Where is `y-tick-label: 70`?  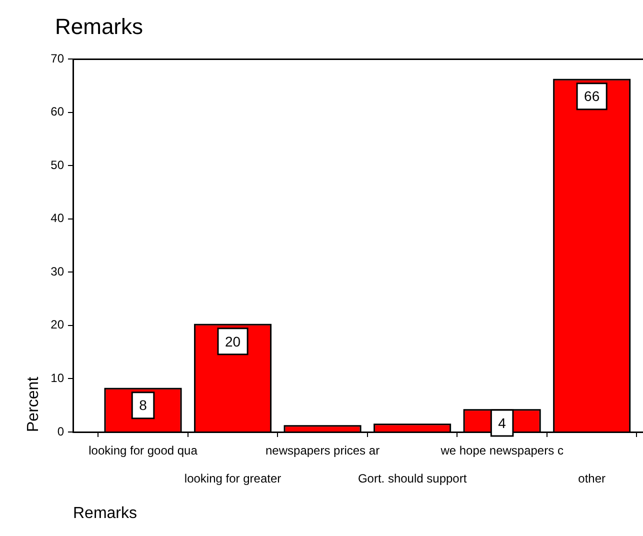 y-tick-label: 70 is located at coordinates (57, 58).